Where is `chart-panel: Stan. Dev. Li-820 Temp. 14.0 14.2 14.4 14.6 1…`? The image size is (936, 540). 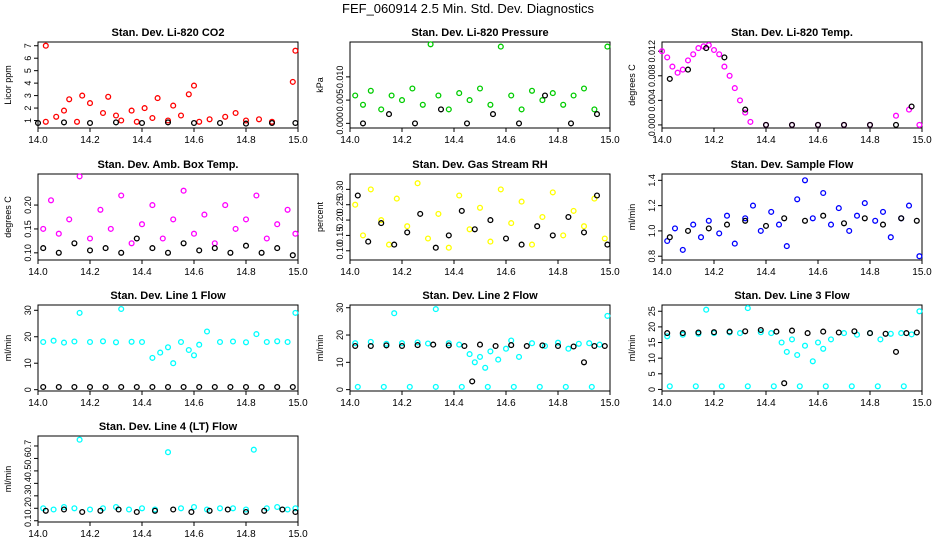 chart-panel: Stan. Dev. Li-820 Temp. 14.0 14.2 14.4 14.6 1… is located at coordinates (779, 86).